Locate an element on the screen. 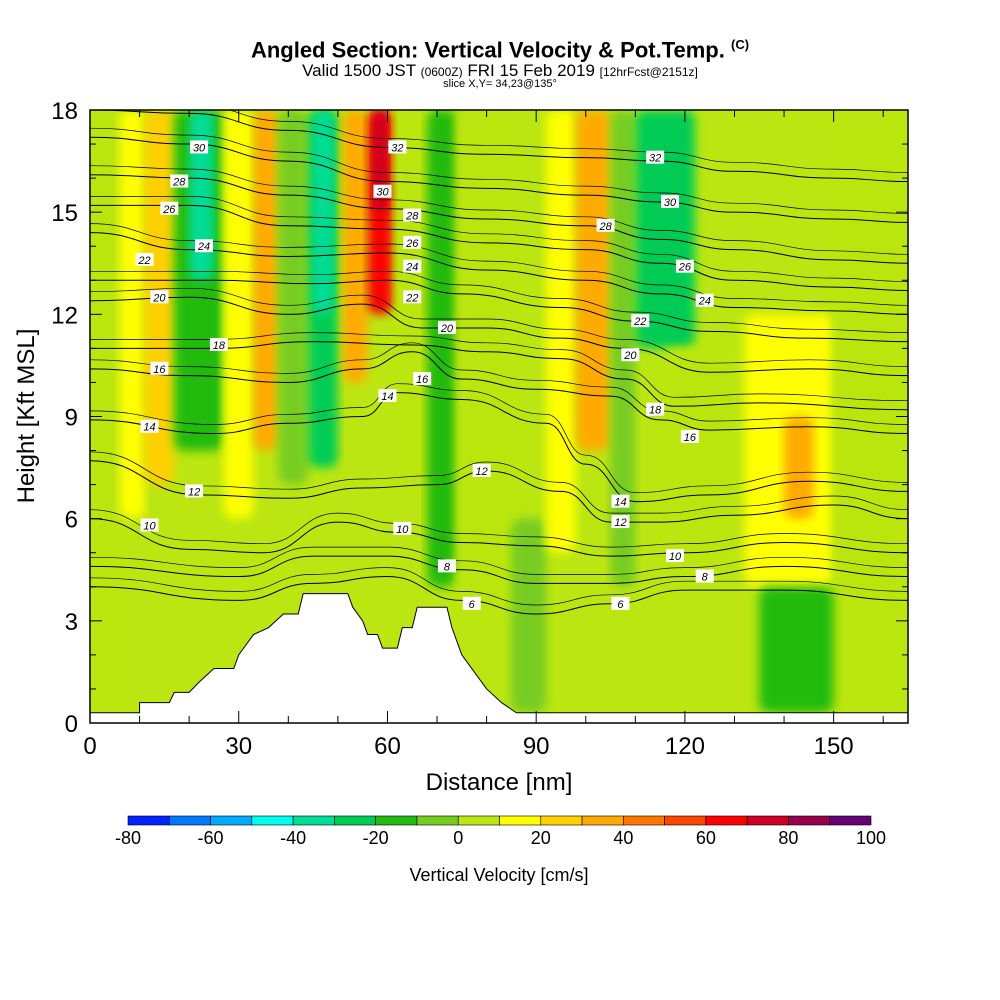  y-tick-label: 3 is located at coordinates (71, 622).